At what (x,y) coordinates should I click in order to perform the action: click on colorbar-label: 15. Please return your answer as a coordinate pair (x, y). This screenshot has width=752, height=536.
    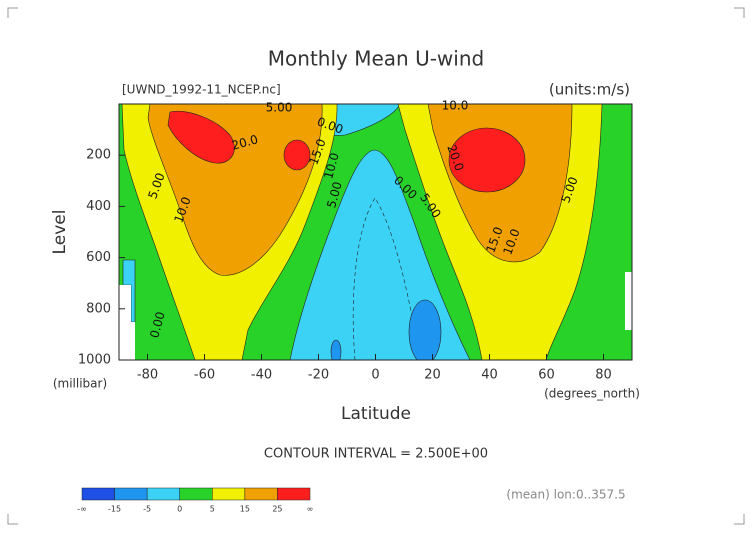
    Looking at the image, I should click on (245, 509).